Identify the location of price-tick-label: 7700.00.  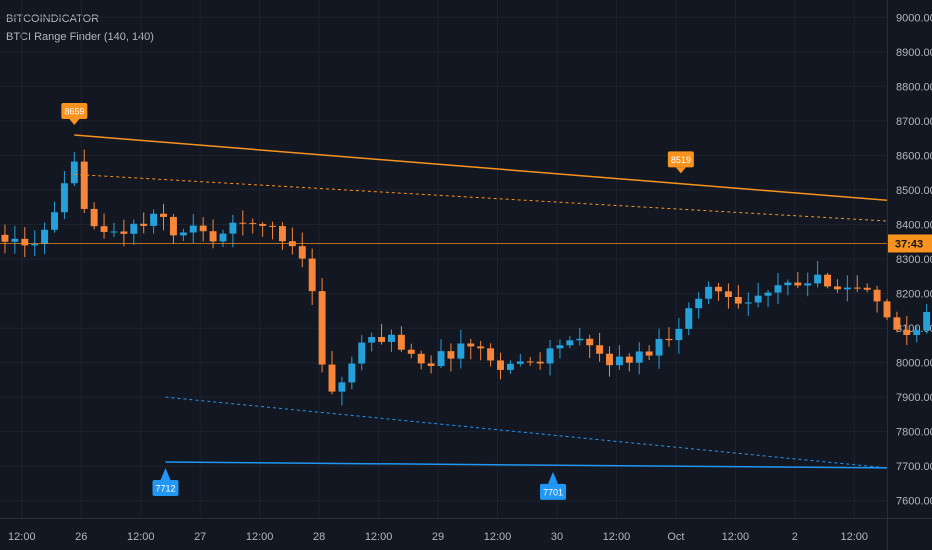
(914, 467).